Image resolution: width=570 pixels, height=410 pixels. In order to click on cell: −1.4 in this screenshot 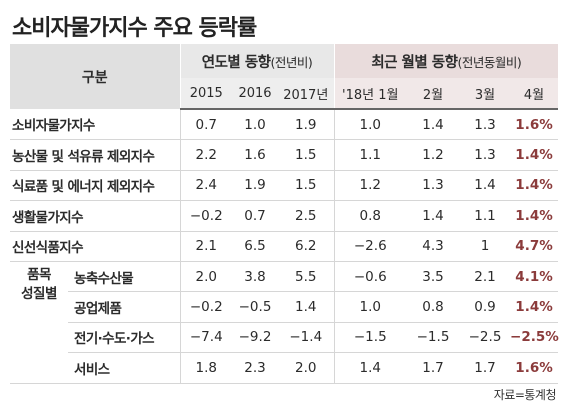, I will do `click(306, 338)`.